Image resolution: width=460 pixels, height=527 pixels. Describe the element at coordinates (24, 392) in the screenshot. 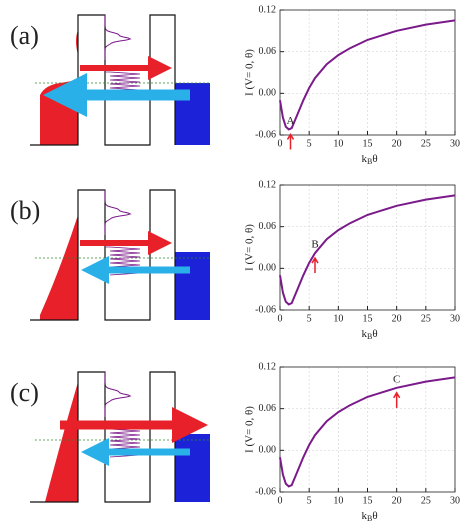

I see `panel-label: (c)` at that location.